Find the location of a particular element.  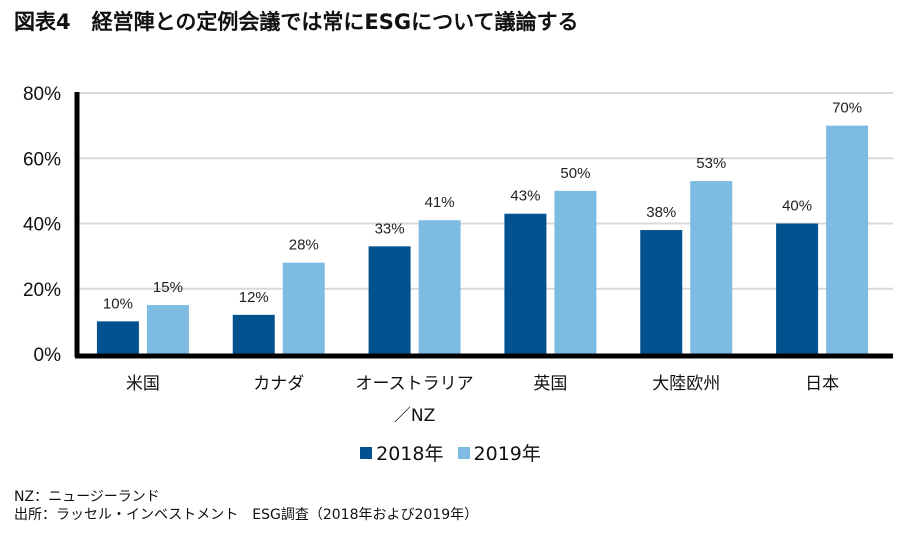

legend-label-2019: 2019年 is located at coordinates (507, 454).